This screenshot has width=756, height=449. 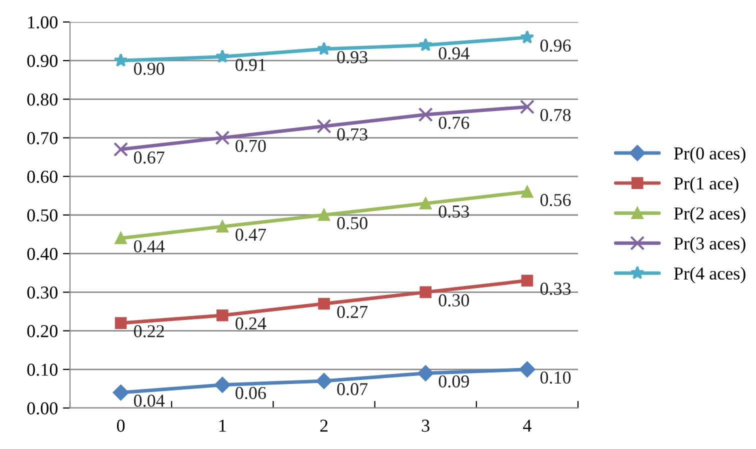 What do you see at coordinates (710, 215) in the screenshot?
I see `legend-label: Pr(2 aces)` at bounding box center [710, 215].